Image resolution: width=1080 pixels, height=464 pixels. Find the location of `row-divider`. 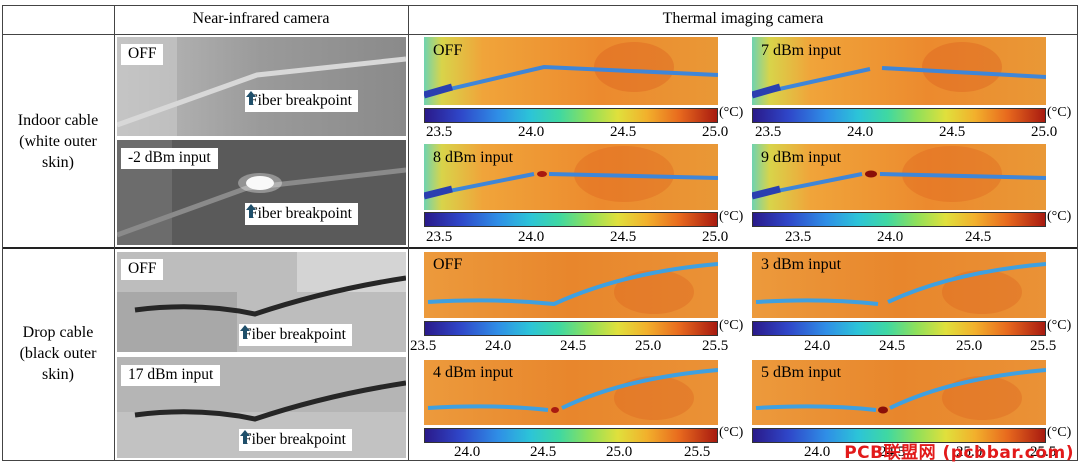

row-divider is located at coordinates (540, 248).